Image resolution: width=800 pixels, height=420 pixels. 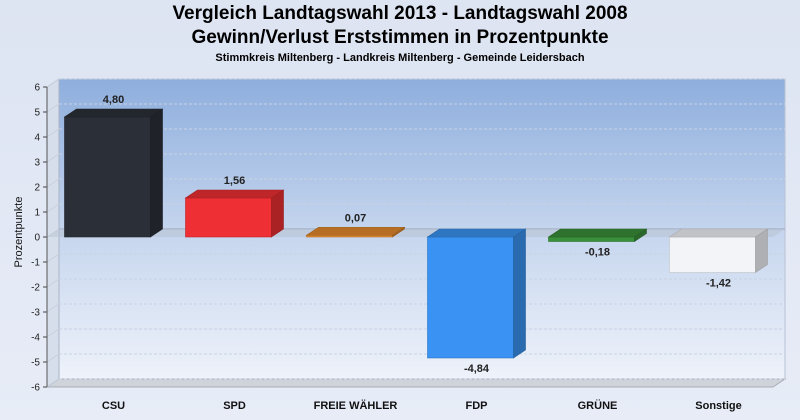 What do you see at coordinates (718, 284) in the screenshot?
I see `data-label: -1,42` at bounding box center [718, 284].